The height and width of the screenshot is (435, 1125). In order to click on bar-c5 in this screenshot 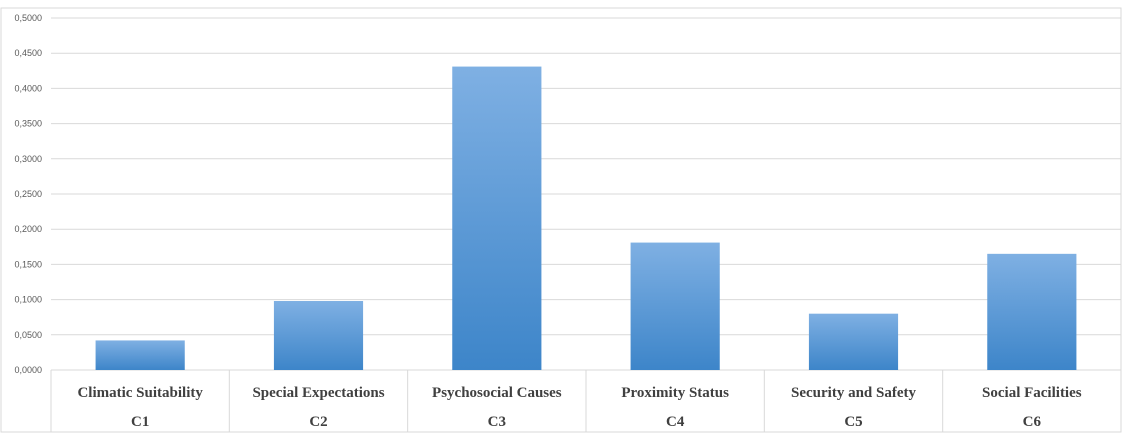, I will do `click(853, 341)`.